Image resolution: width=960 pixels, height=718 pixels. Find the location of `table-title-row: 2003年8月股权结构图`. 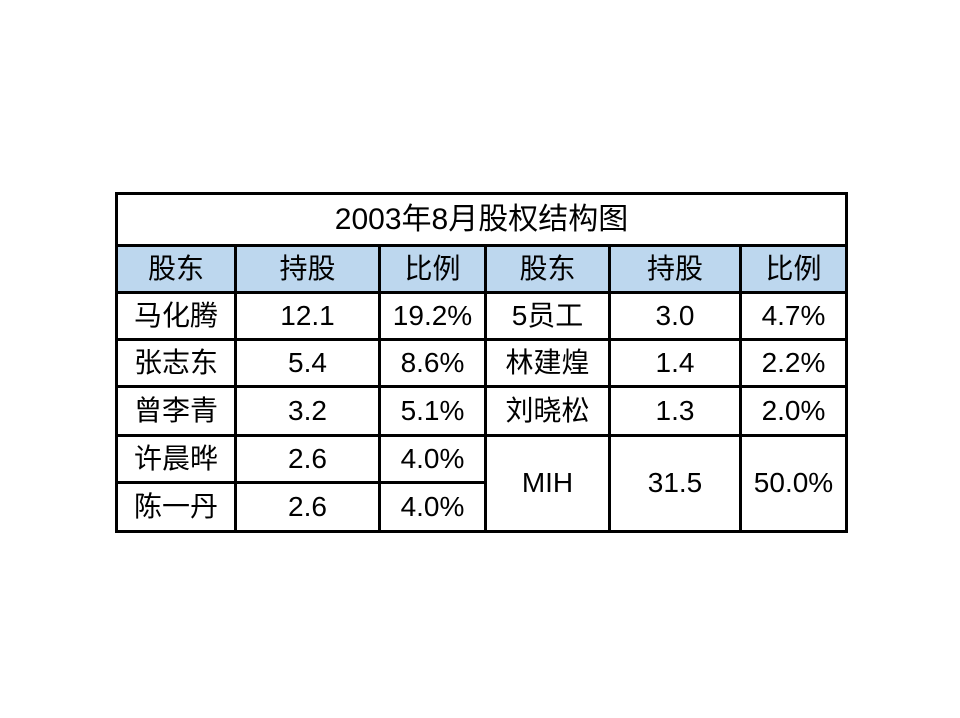

table-title-row: 2003年8月股权结构图 is located at coordinates (481, 219).